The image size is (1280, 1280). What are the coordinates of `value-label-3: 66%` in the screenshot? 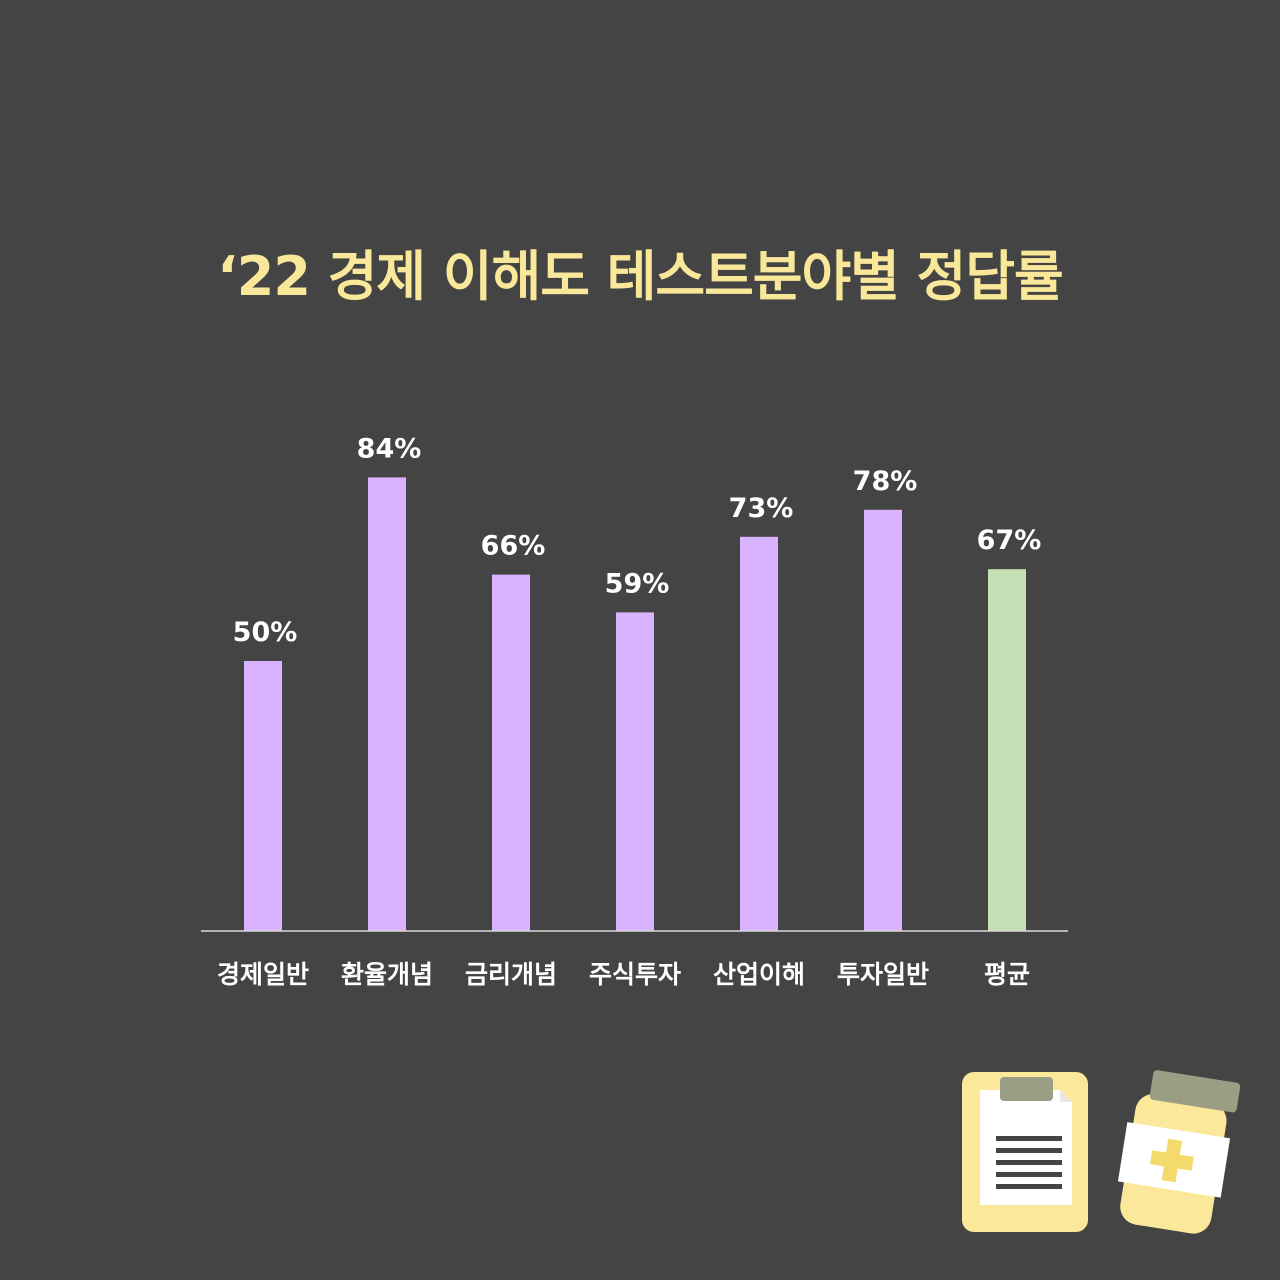 It's located at (513, 546).